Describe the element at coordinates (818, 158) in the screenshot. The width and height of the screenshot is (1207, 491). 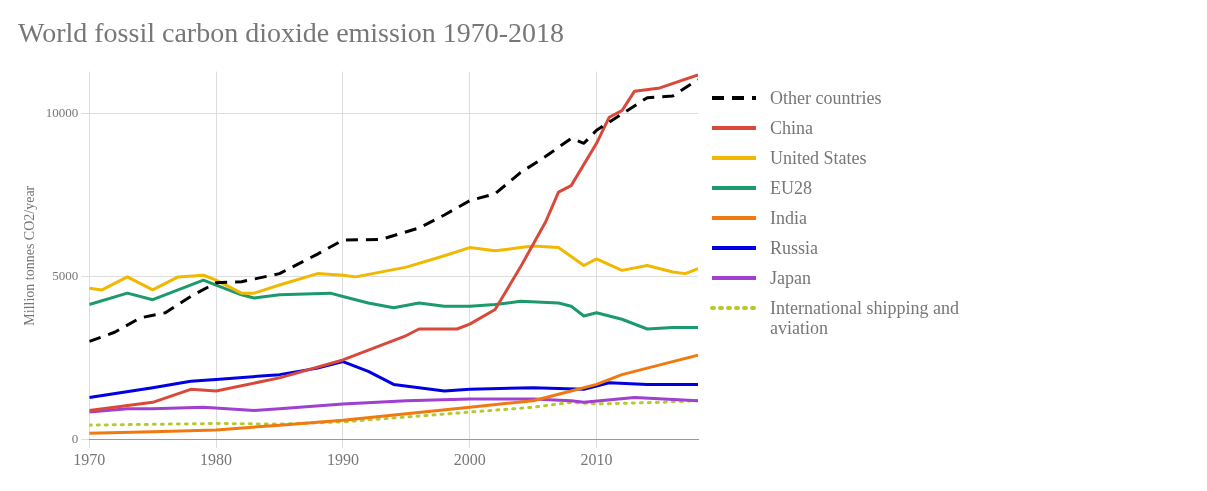
I see `legend-label: United States` at that location.